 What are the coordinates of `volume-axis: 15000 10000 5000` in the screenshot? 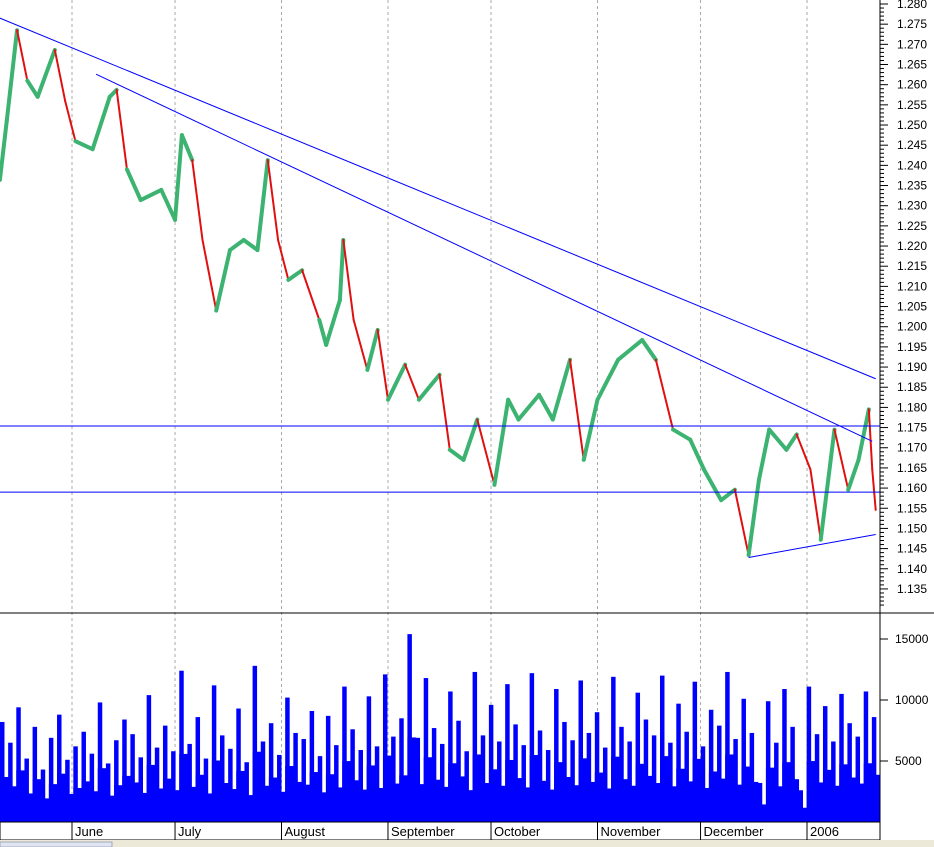 It's located at (904, 700).